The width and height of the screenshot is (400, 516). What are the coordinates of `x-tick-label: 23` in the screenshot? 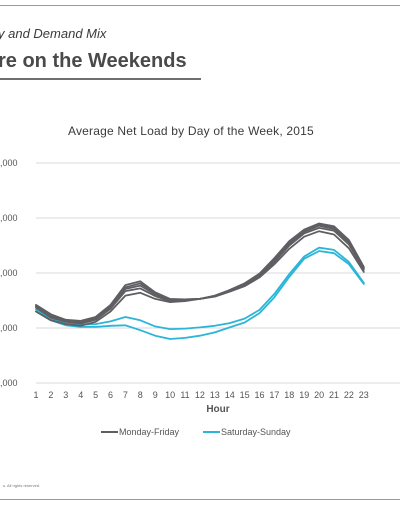 It's located at (364, 395).